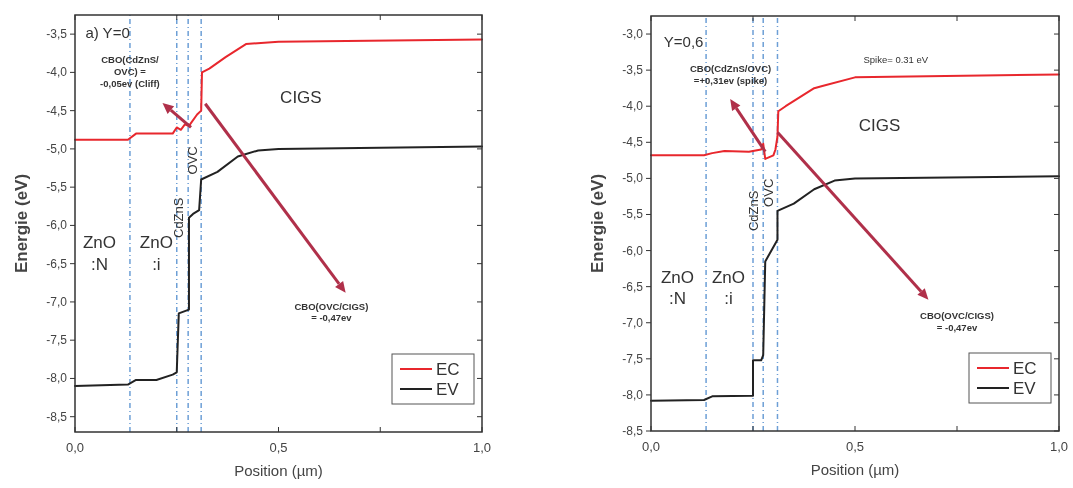 The width and height of the screenshot is (1073, 488). Describe the element at coordinates (683, 42) in the screenshot. I see `annotation: Y=0,6` at that location.